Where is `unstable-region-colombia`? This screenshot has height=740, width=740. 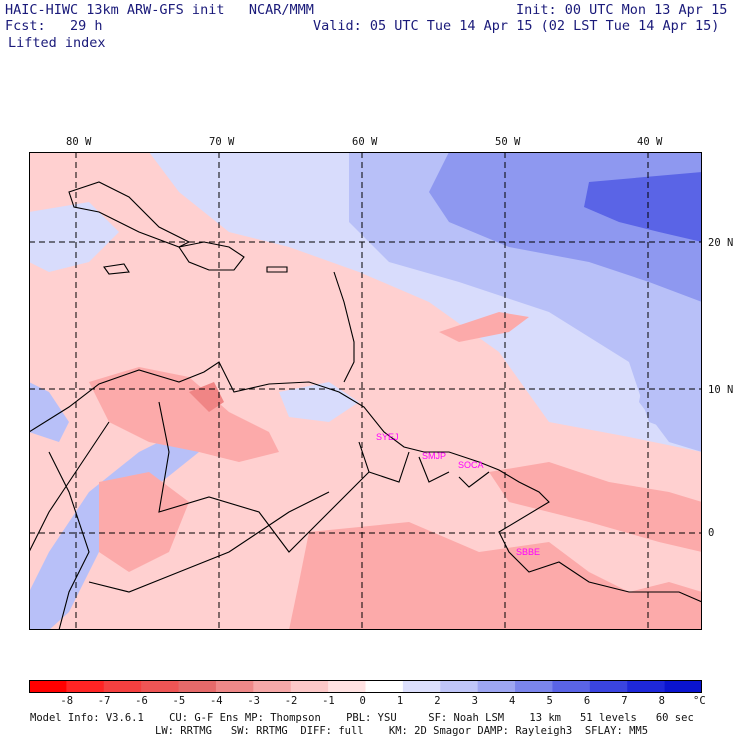 unstable-region-colombia is located at coordinates (144, 522).